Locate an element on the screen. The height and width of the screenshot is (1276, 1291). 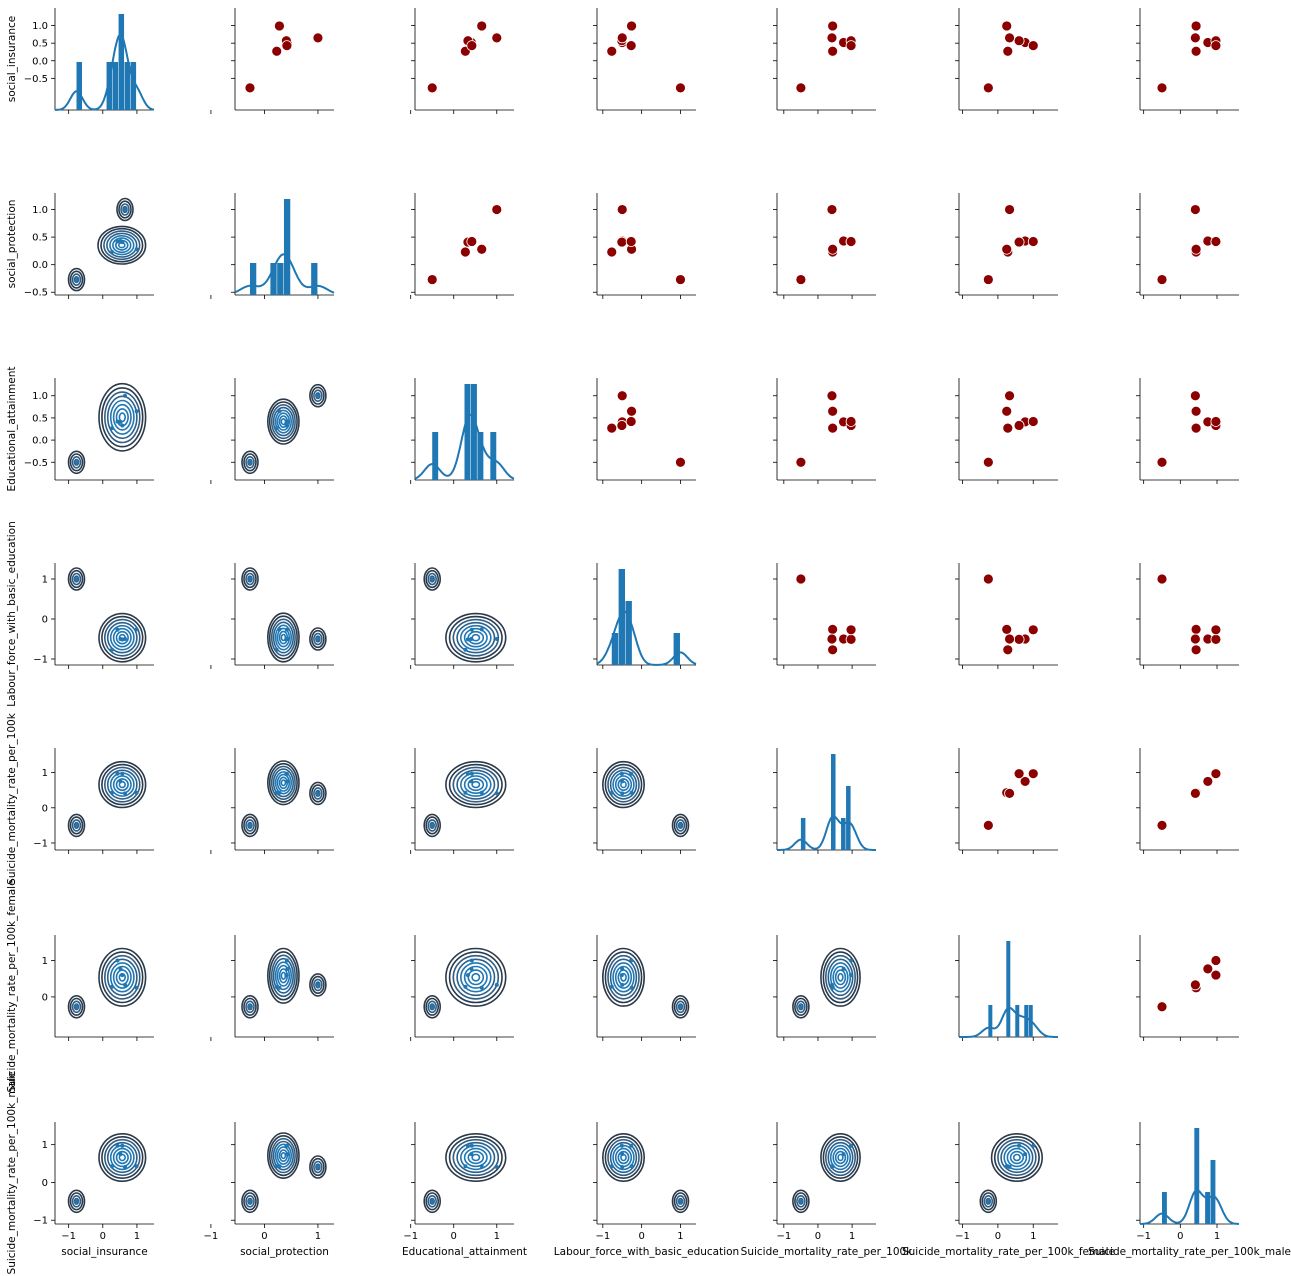
panel-Educational_attainment-vs-social_insurance: −0.5 0.0 0.5 1.0 is located at coordinates (89, 431).